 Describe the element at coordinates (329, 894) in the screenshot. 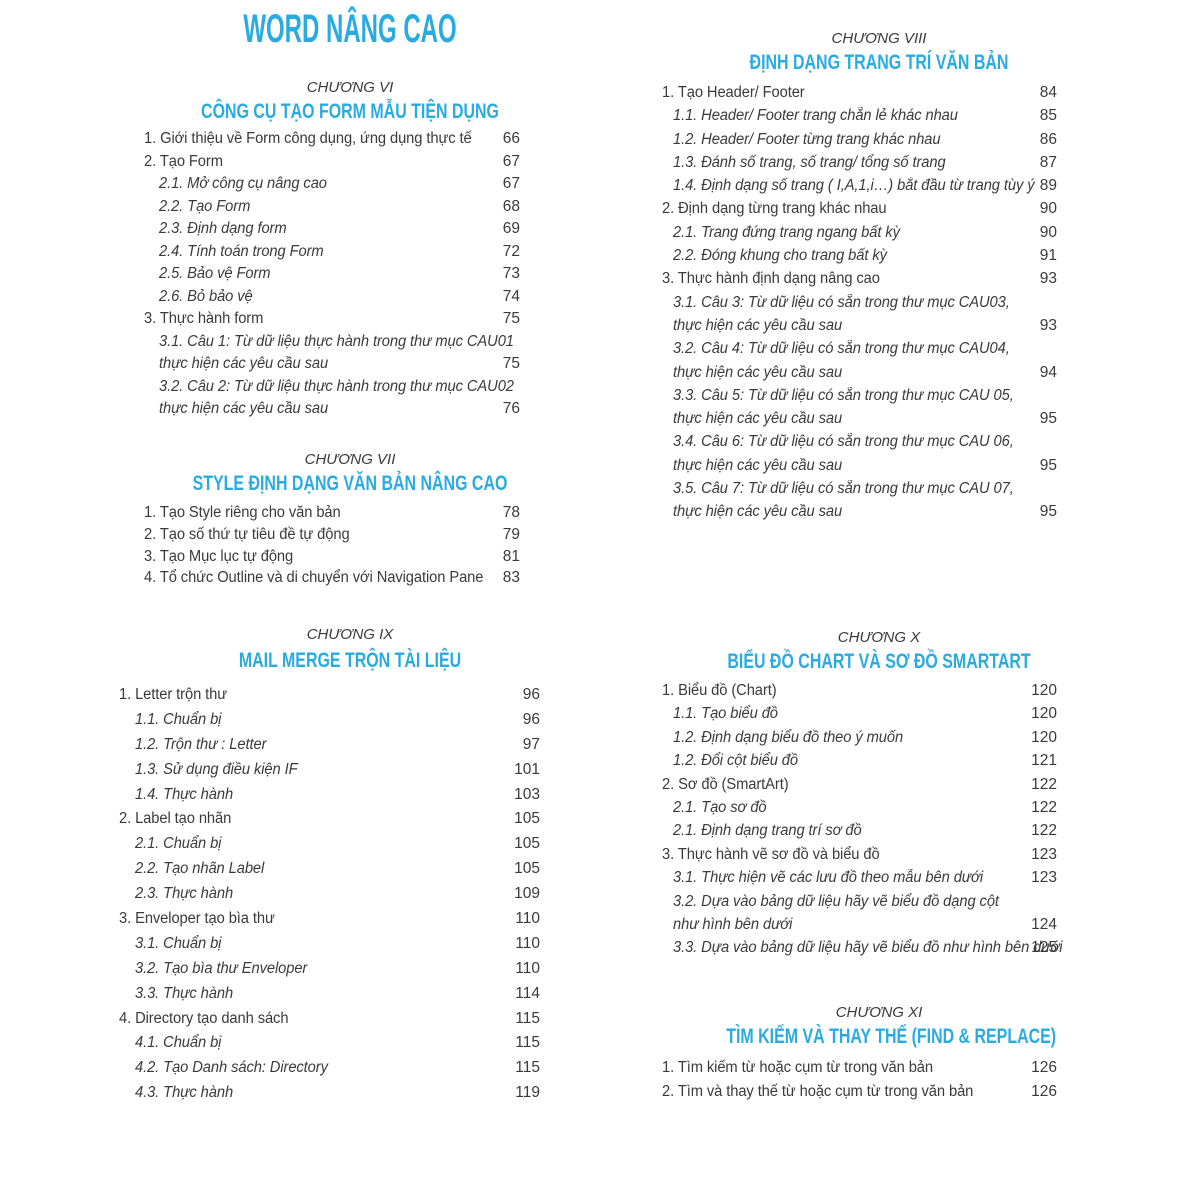

I see `toc-entry: 2.3. Thực hành 109` at that location.